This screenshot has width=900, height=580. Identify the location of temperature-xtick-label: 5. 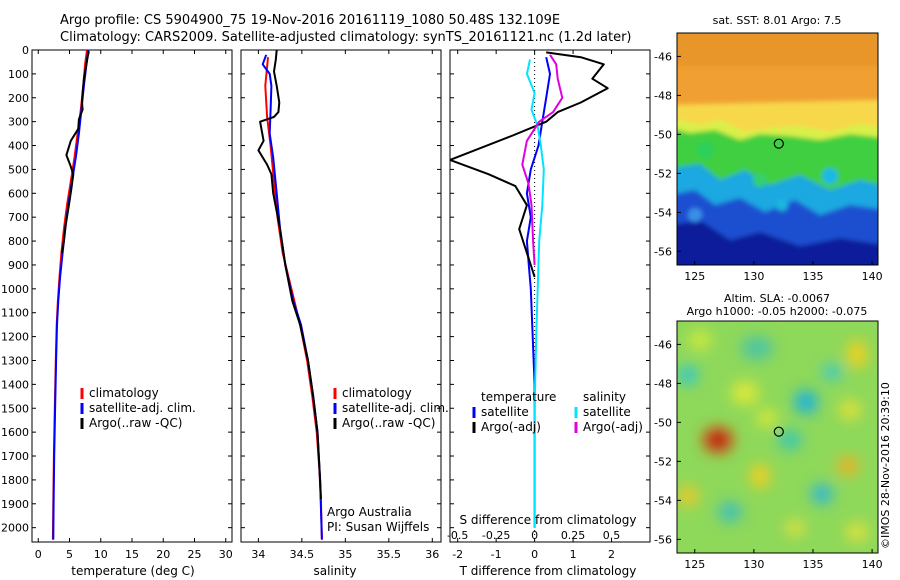
(69, 554).